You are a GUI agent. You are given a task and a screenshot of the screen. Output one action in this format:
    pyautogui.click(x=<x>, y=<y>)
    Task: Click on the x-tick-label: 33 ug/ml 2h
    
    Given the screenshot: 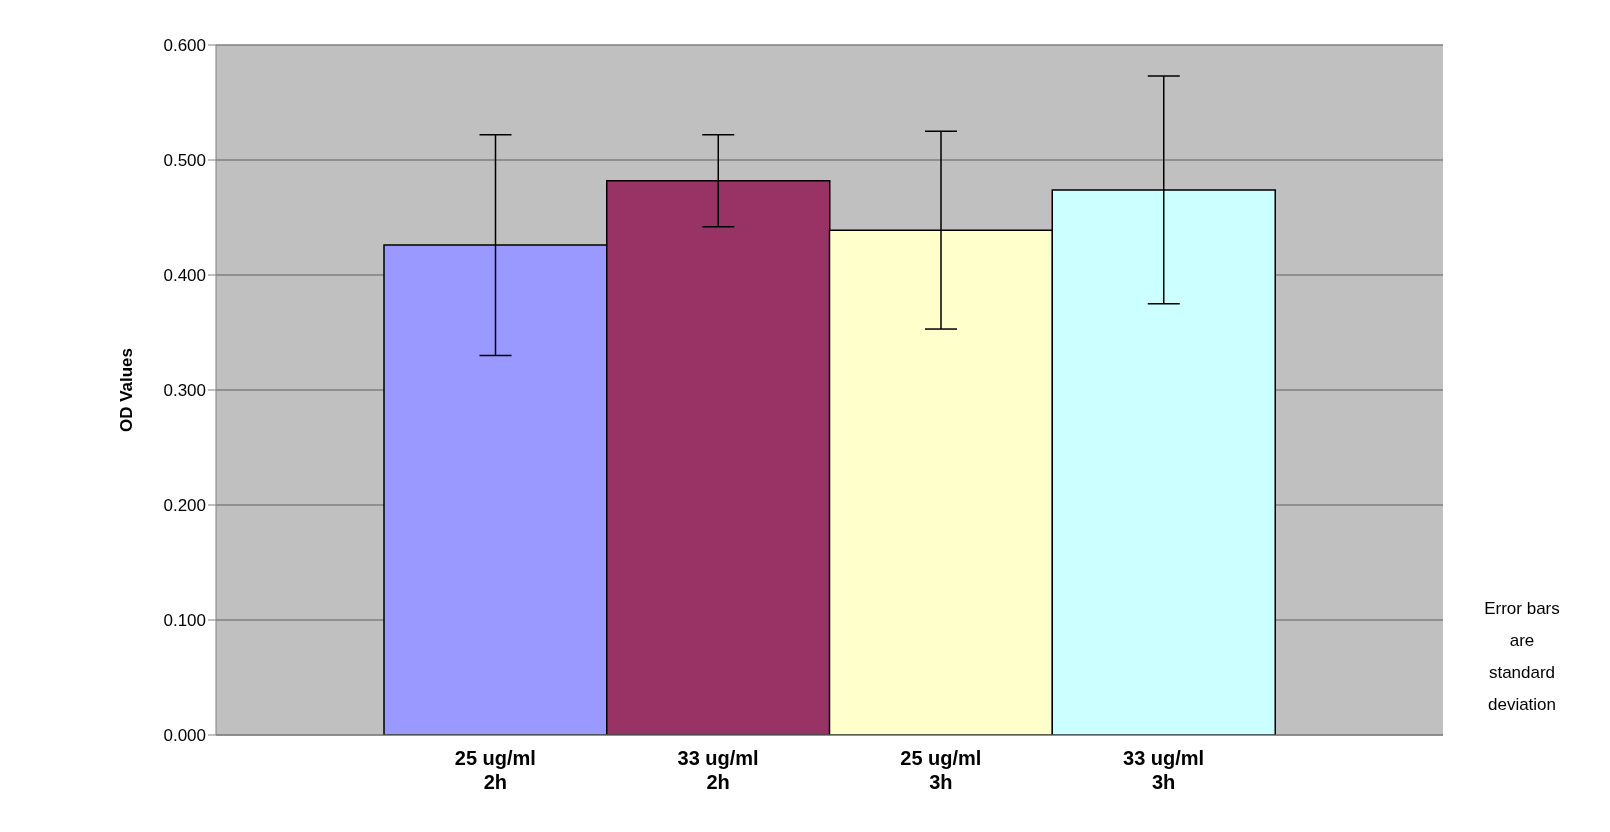 What is the action you would take?
    pyautogui.click(x=718, y=770)
    